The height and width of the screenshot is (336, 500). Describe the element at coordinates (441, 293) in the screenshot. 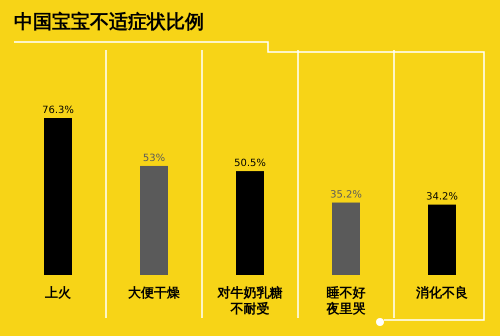

I see `x-tick-label: 消化不良` at that location.